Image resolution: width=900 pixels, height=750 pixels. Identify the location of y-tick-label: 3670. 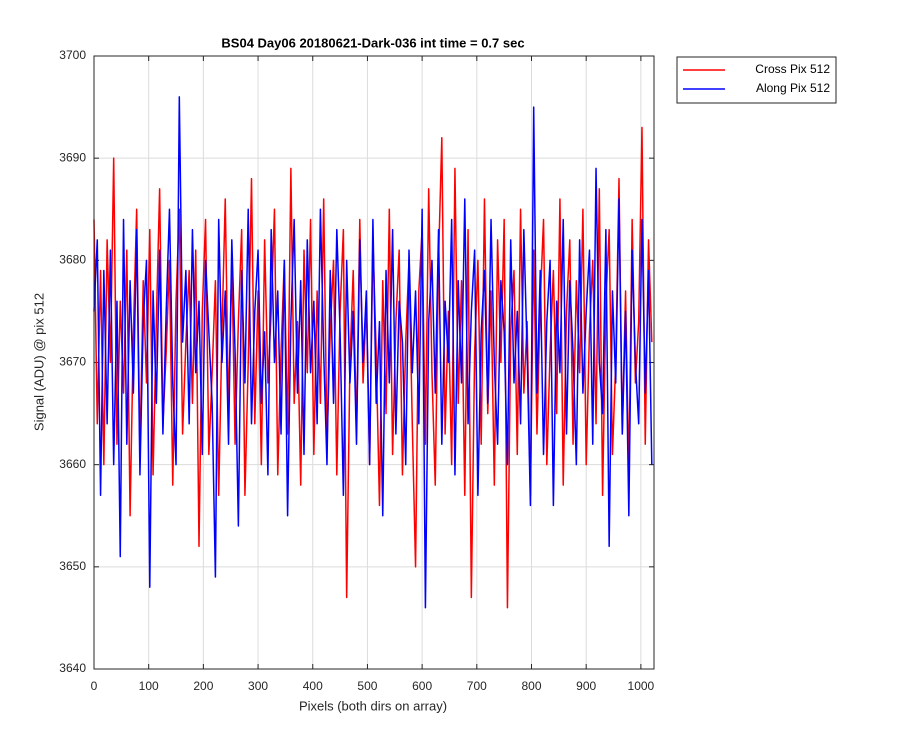
(72, 362).